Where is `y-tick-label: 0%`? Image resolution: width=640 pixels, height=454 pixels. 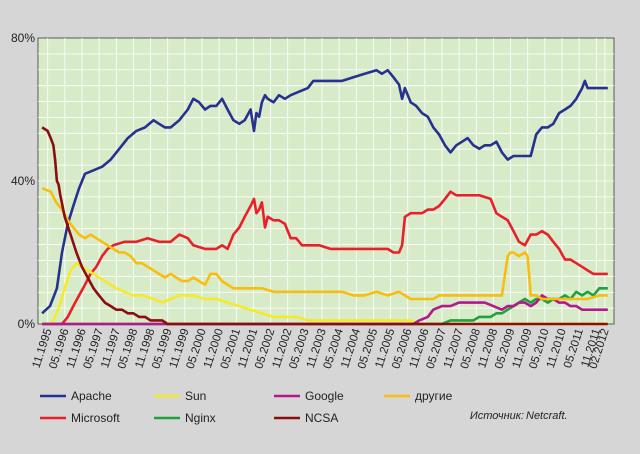 y-tick-label: 0% is located at coordinates (27, 324).